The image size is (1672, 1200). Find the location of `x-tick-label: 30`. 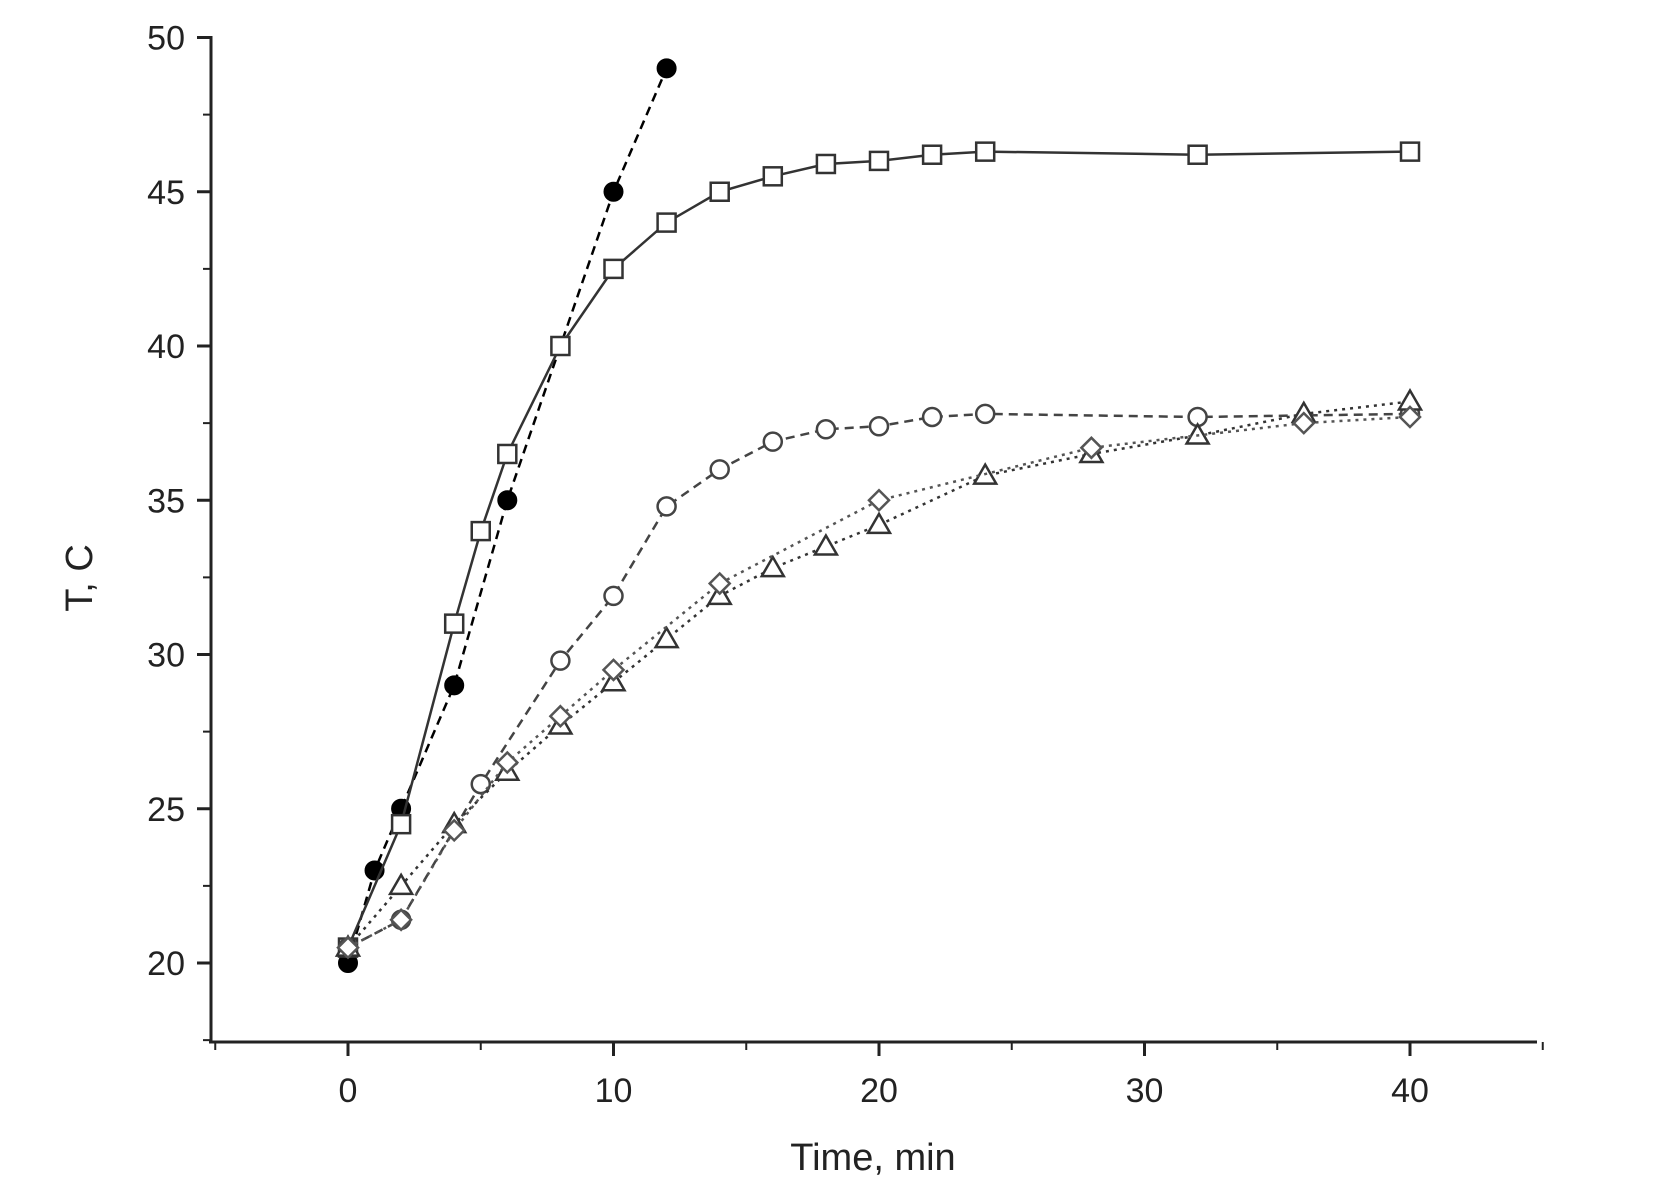

x-tick-label: 30 is located at coordinates (1145, 1091).